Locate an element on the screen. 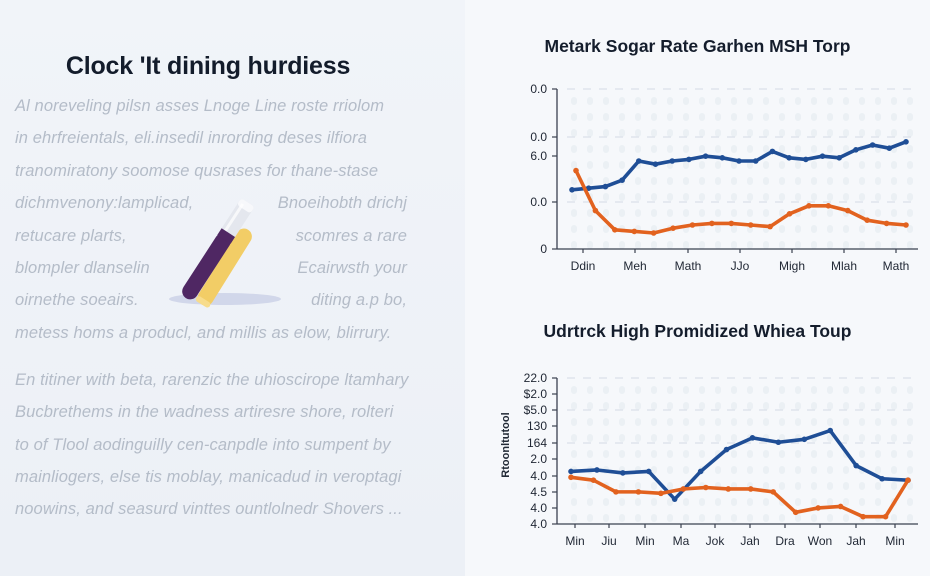 The width and height of the screenshot is (930, 576). x-tick-label: Meh is located at coordinates (634, 266).